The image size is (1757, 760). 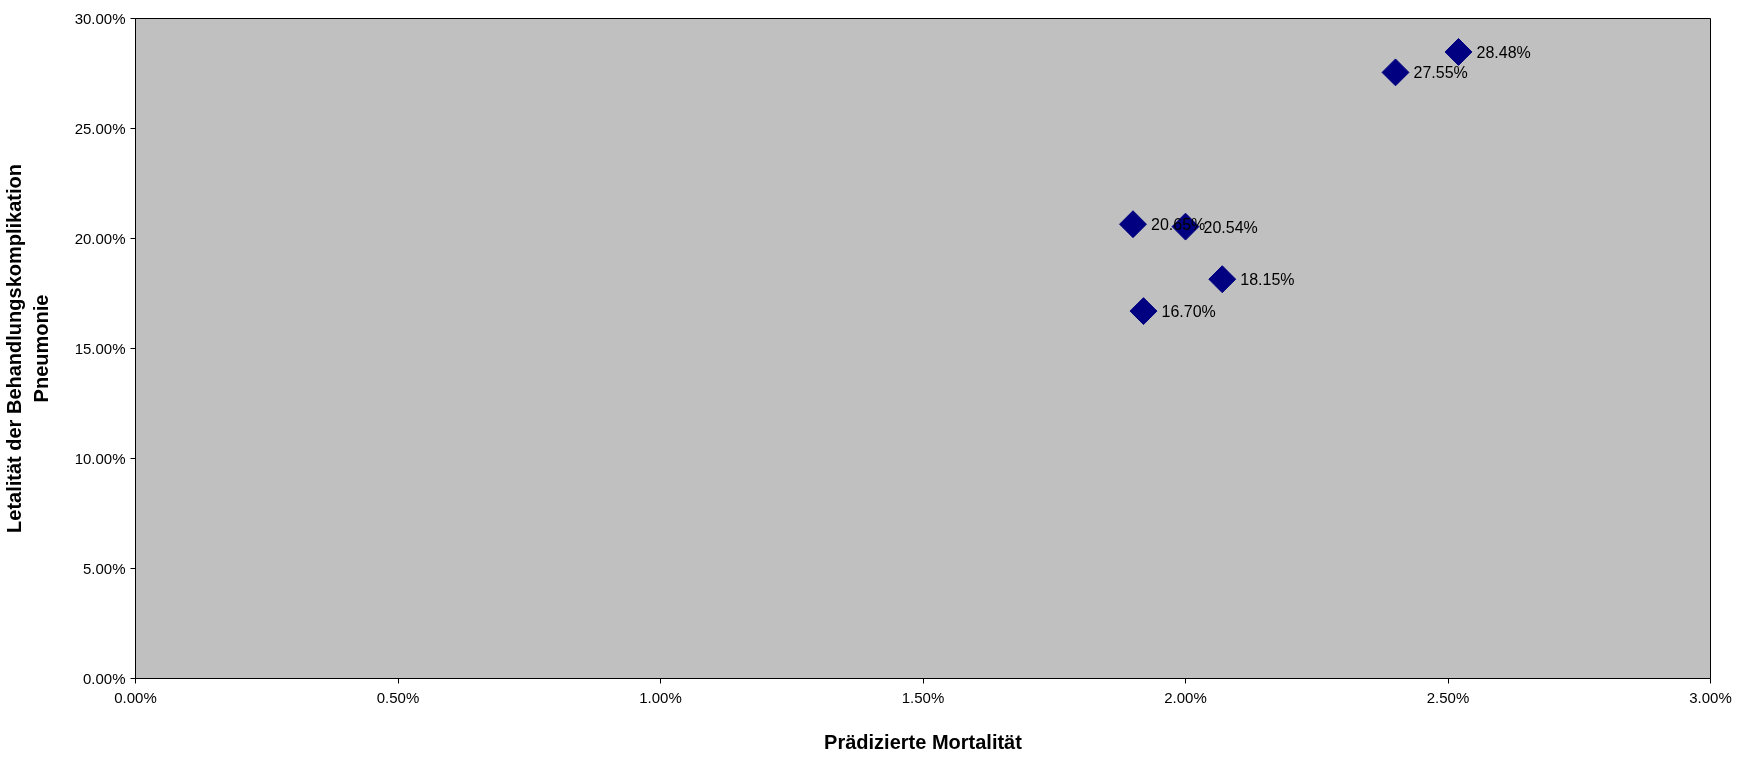 What do you see at coordinates (100, 238) in the screenshot?
I see `y-tick-label: 20.00%` at bounding box center [100, 238].